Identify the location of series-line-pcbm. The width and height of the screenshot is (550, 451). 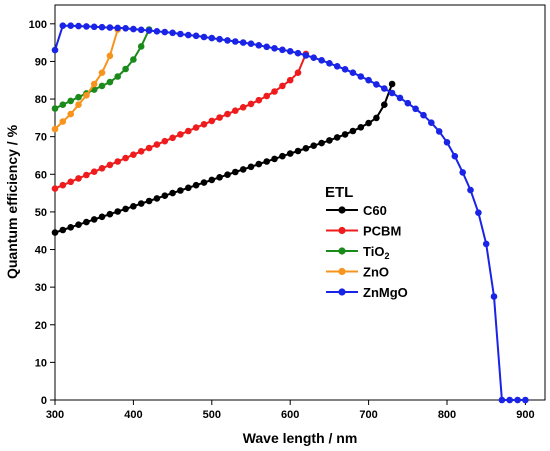
(180, 121).